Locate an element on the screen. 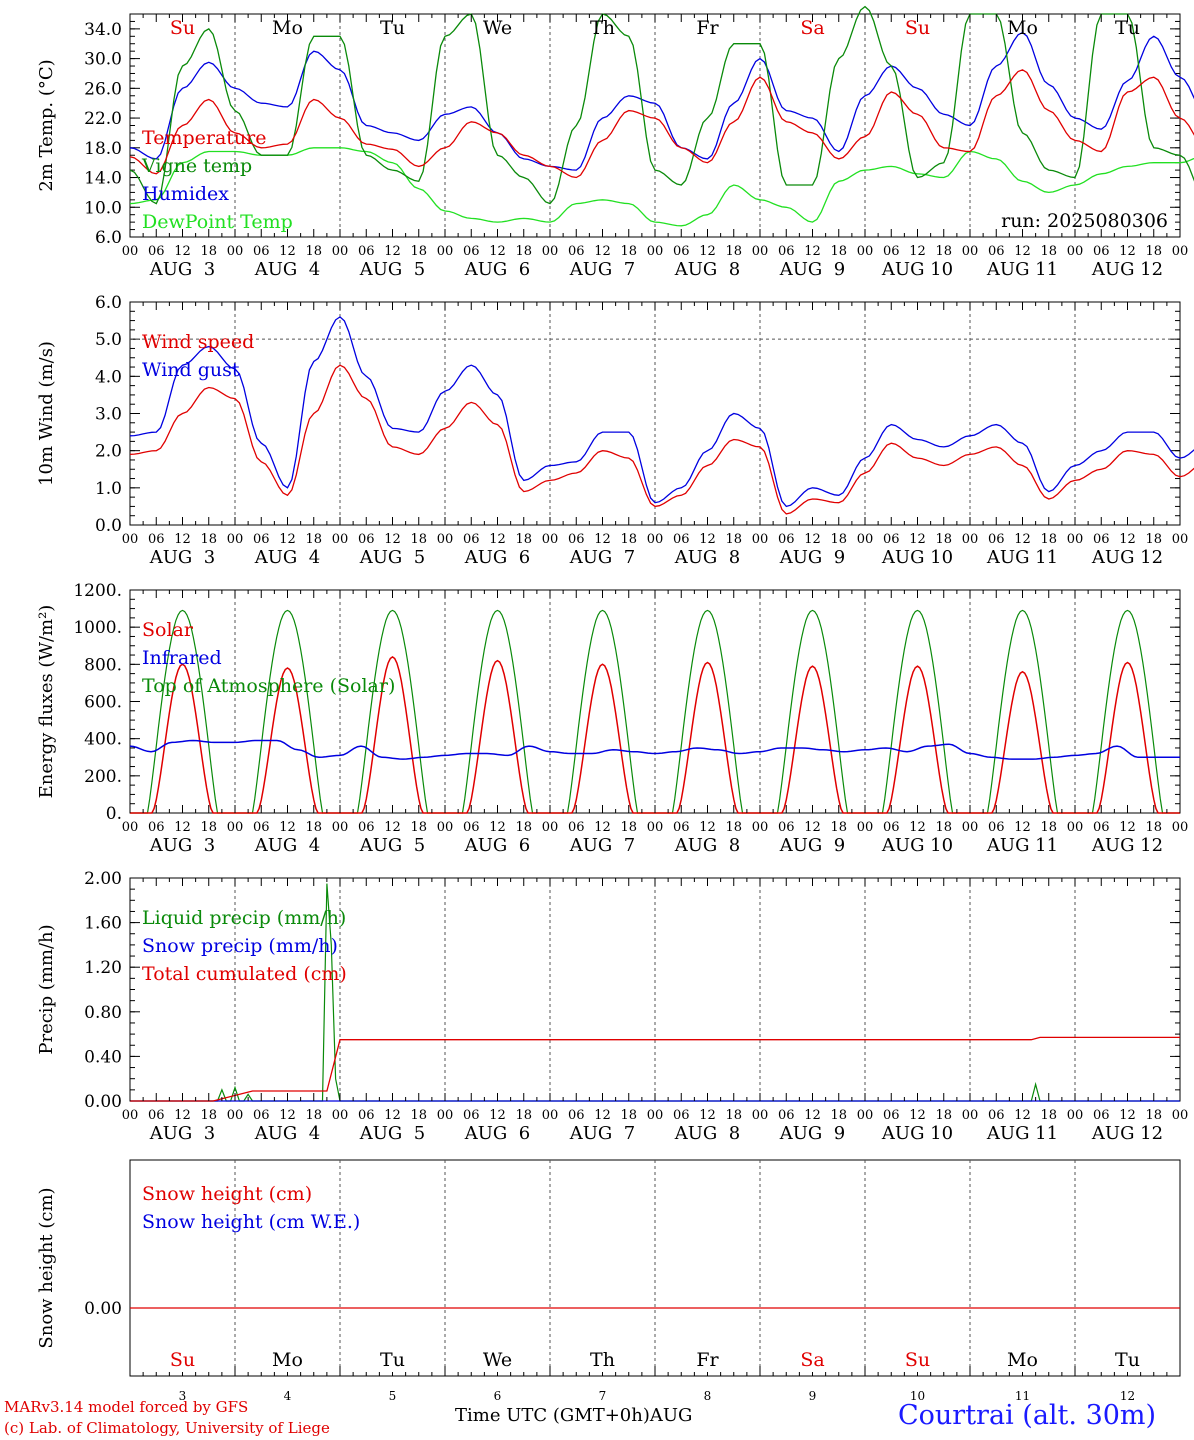 This screenshot has height=1440, width=1194. wind-date-label: AUG 5 is located at coordinates (392, 557).